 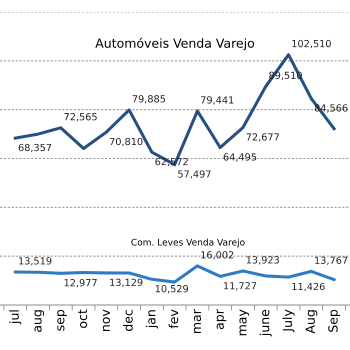 I want to click on data-label: 10,529, so click(x=172, y=289).